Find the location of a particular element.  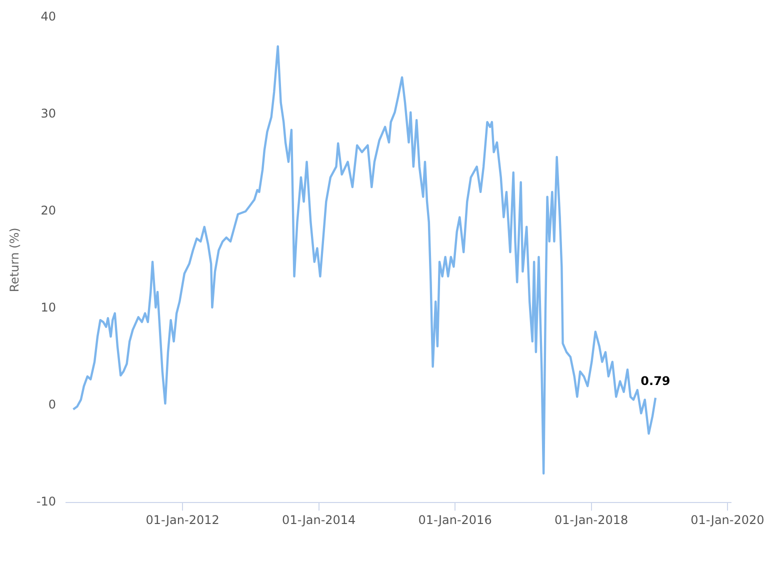

x-tick-label: 01-Jan-2020 is located at coordinates (727, 519).